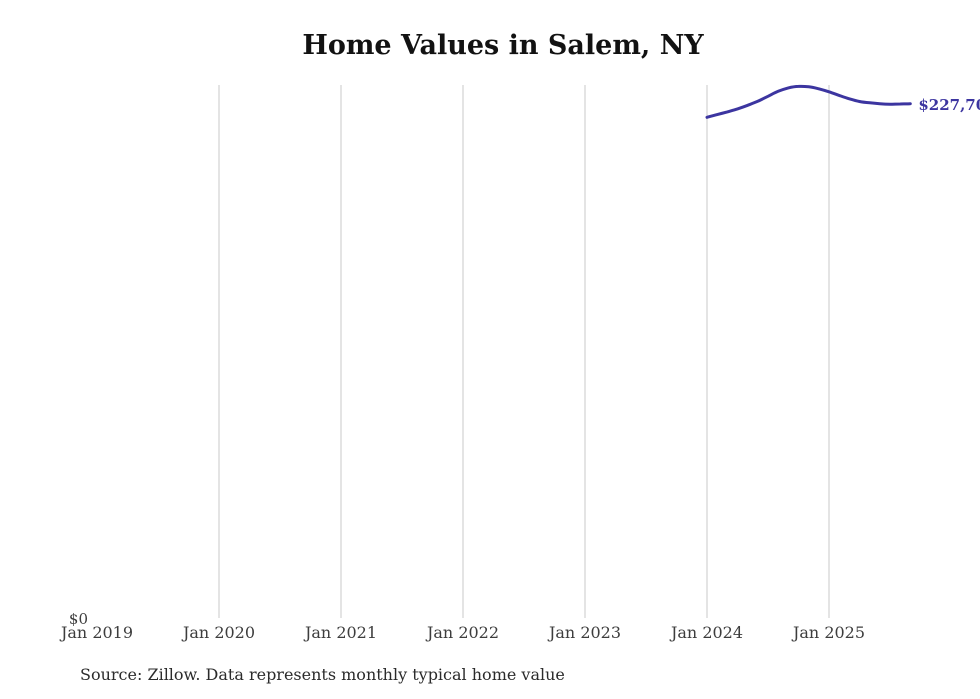  Describe the element at coordinates (341, 632) in the screenshot. I see `x-tick-label-jan-2021: Jan 2021` at that location.